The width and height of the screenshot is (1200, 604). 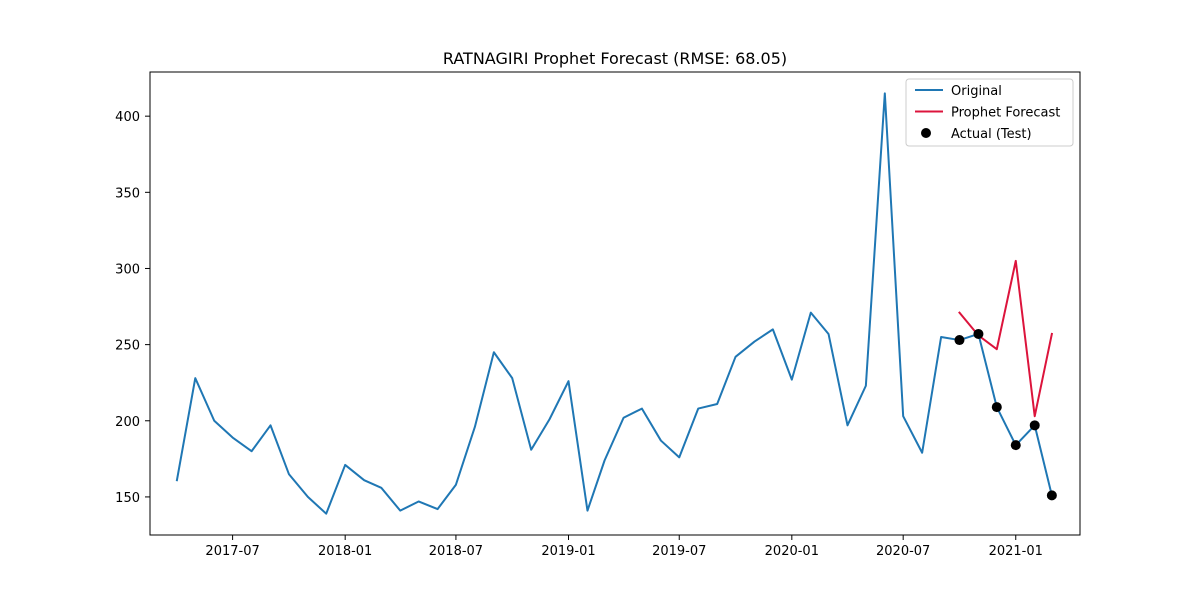 What do you see at coordinates (232, 551) in the screenshot?
I see `x-tick-label: 2017-07` at bounding box center [232, 551].